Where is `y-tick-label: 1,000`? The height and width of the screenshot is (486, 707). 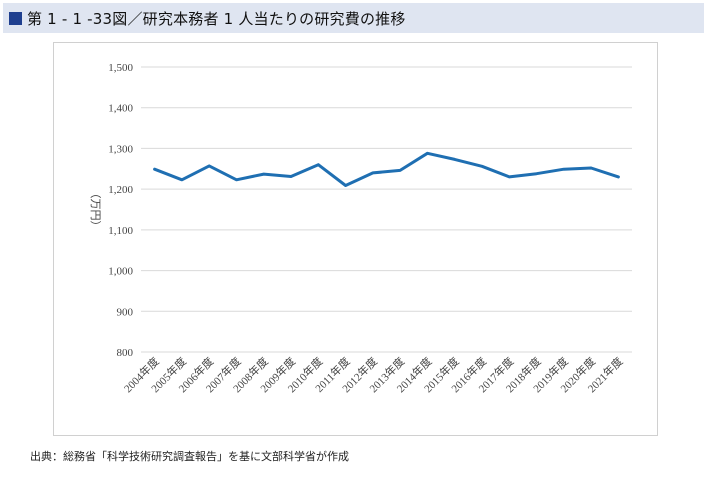 y-tick-label: 1,000 is located at coordinates (120, 272).